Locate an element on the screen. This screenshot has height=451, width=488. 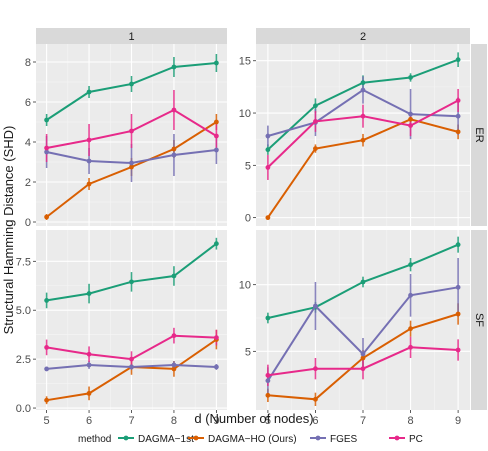
legend-item: PC is located at coordinates (406, 439).